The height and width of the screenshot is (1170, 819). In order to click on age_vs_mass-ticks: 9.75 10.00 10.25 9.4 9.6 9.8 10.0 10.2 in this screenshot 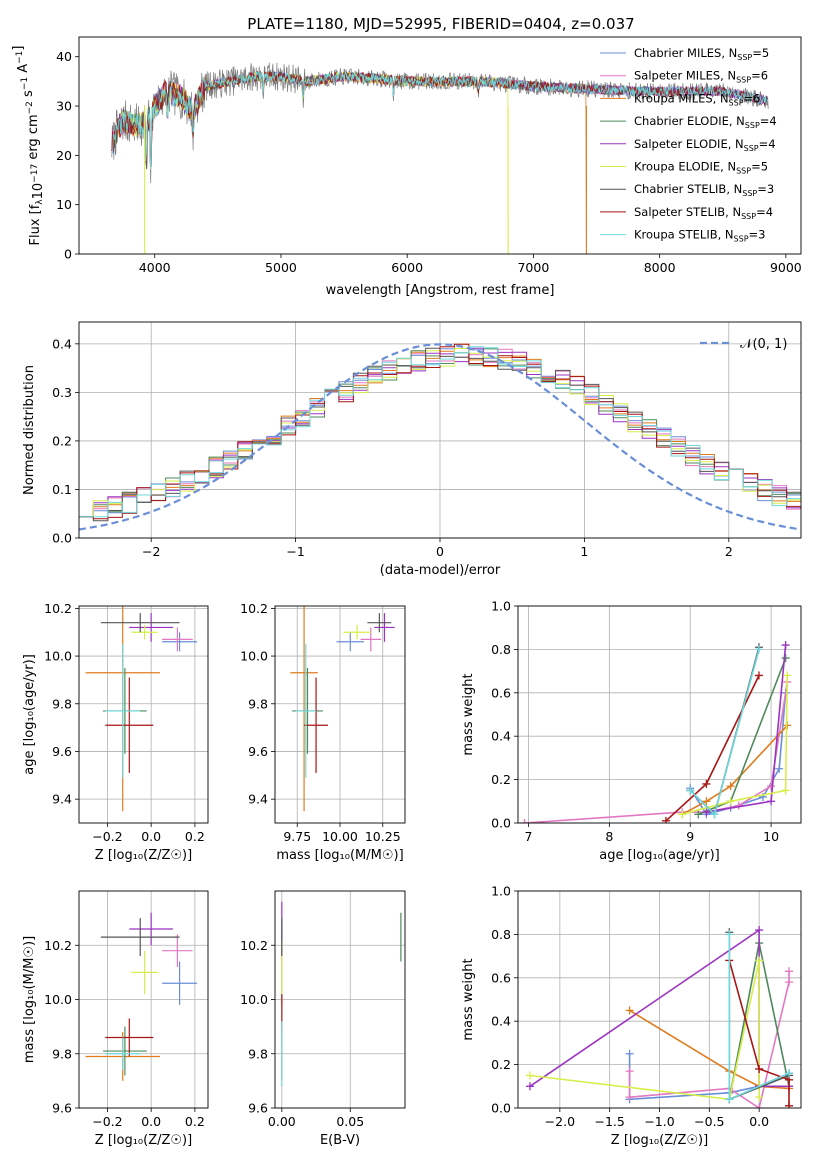, I will do `click(322, 722)`.